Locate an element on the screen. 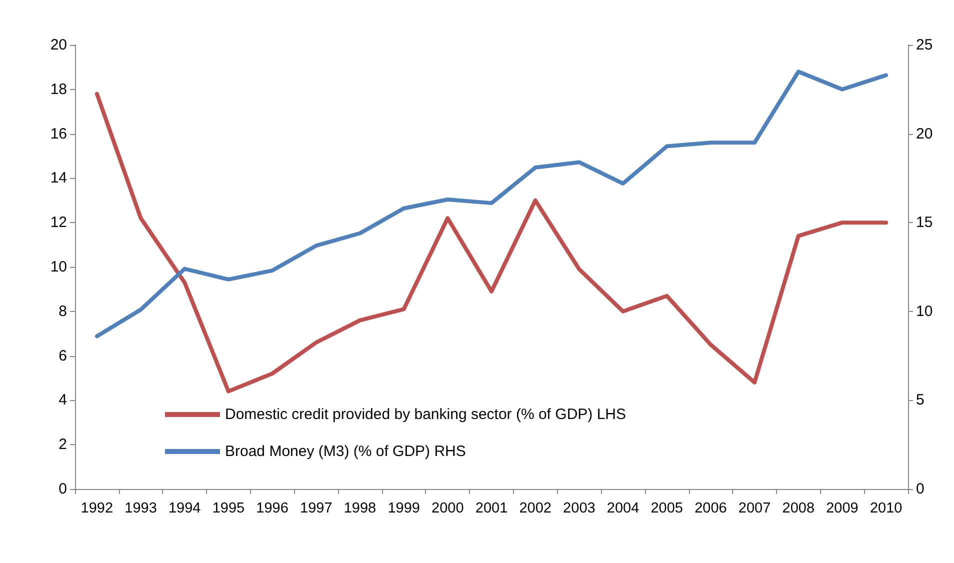 This screenshot has height=563, width=954. x-tick-label: 2010 is located at coordinates (886, 508).